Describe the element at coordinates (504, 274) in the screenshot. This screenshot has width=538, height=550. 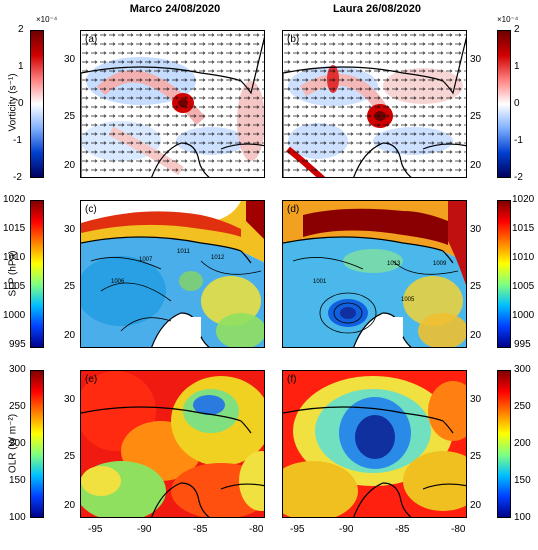
I see `slp-colorbar-right` at that location.